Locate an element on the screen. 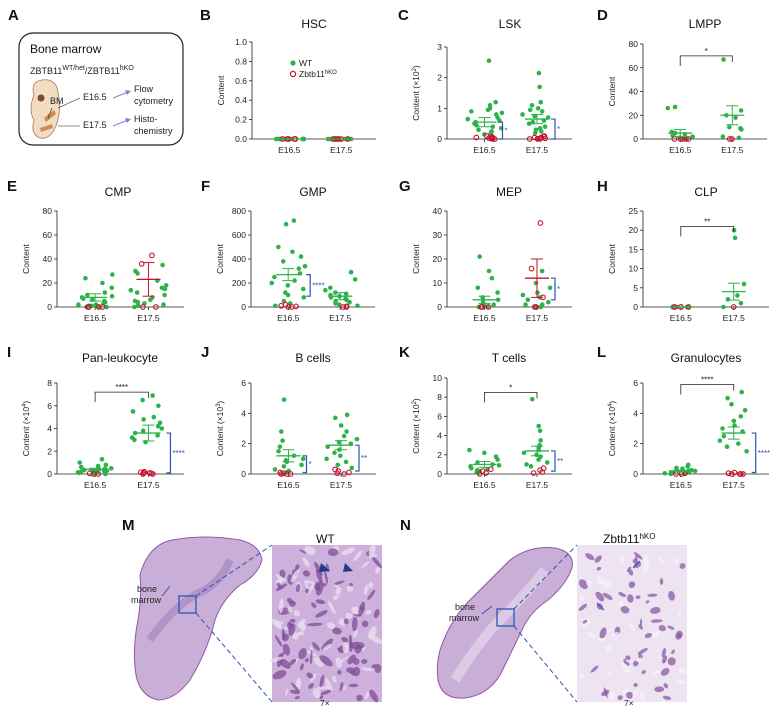  legend-ko-marker is located at coordinates (293, 74).